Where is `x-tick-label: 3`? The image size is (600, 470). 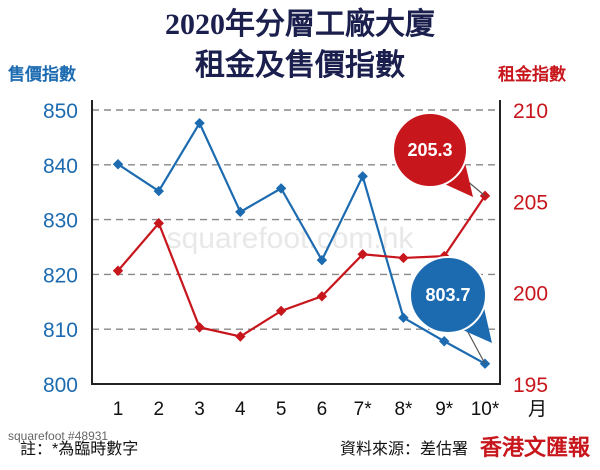 x-tick-label: 3 is located at coordinates (199, 409).